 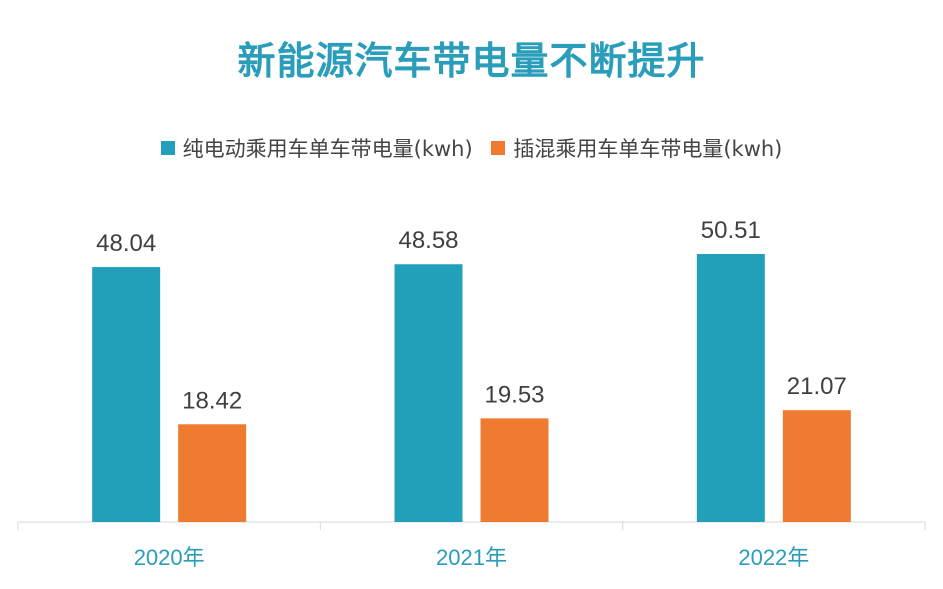 I want to click on data-label-bev-0: 48.04, so click(x=126, y=243).